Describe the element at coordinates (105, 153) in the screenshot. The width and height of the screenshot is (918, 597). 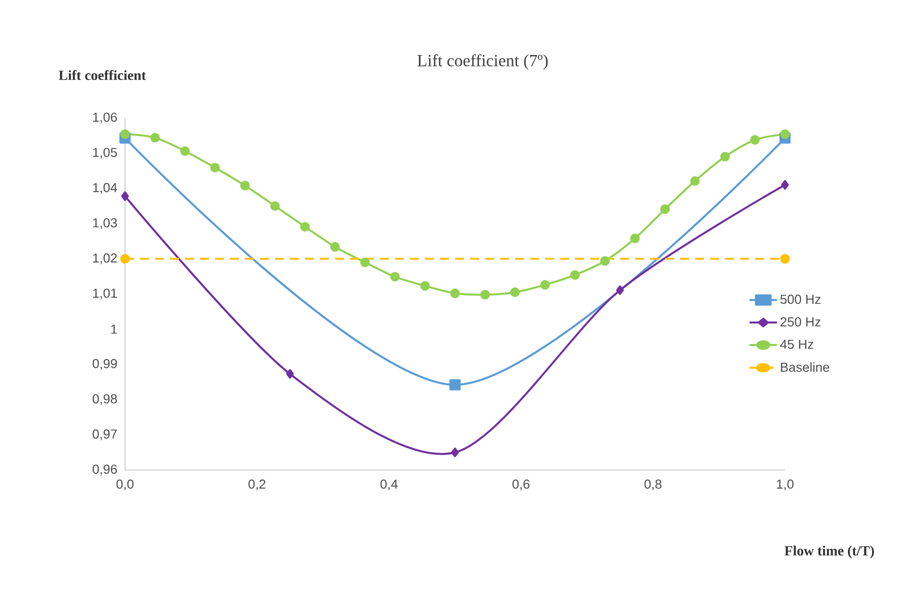
I see `y-tick-label: 1,05` at that location.